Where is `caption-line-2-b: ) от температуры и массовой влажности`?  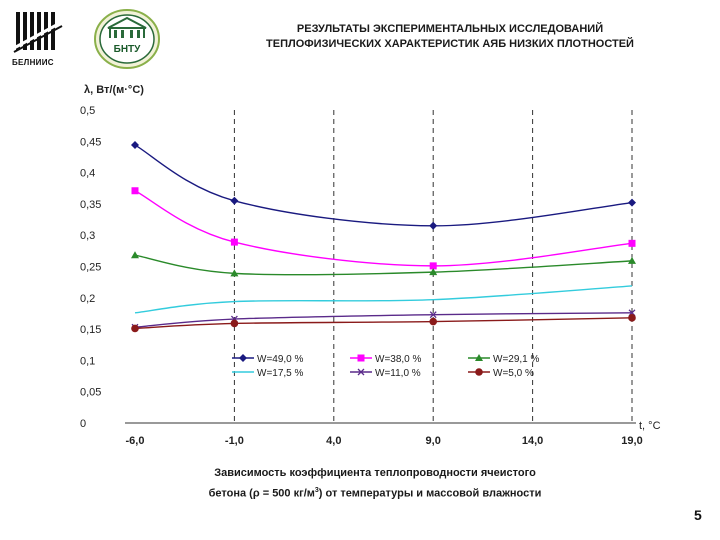 caption-line-2-b: ) от температуры и массовой влажности is located at coordinates (430, 493).